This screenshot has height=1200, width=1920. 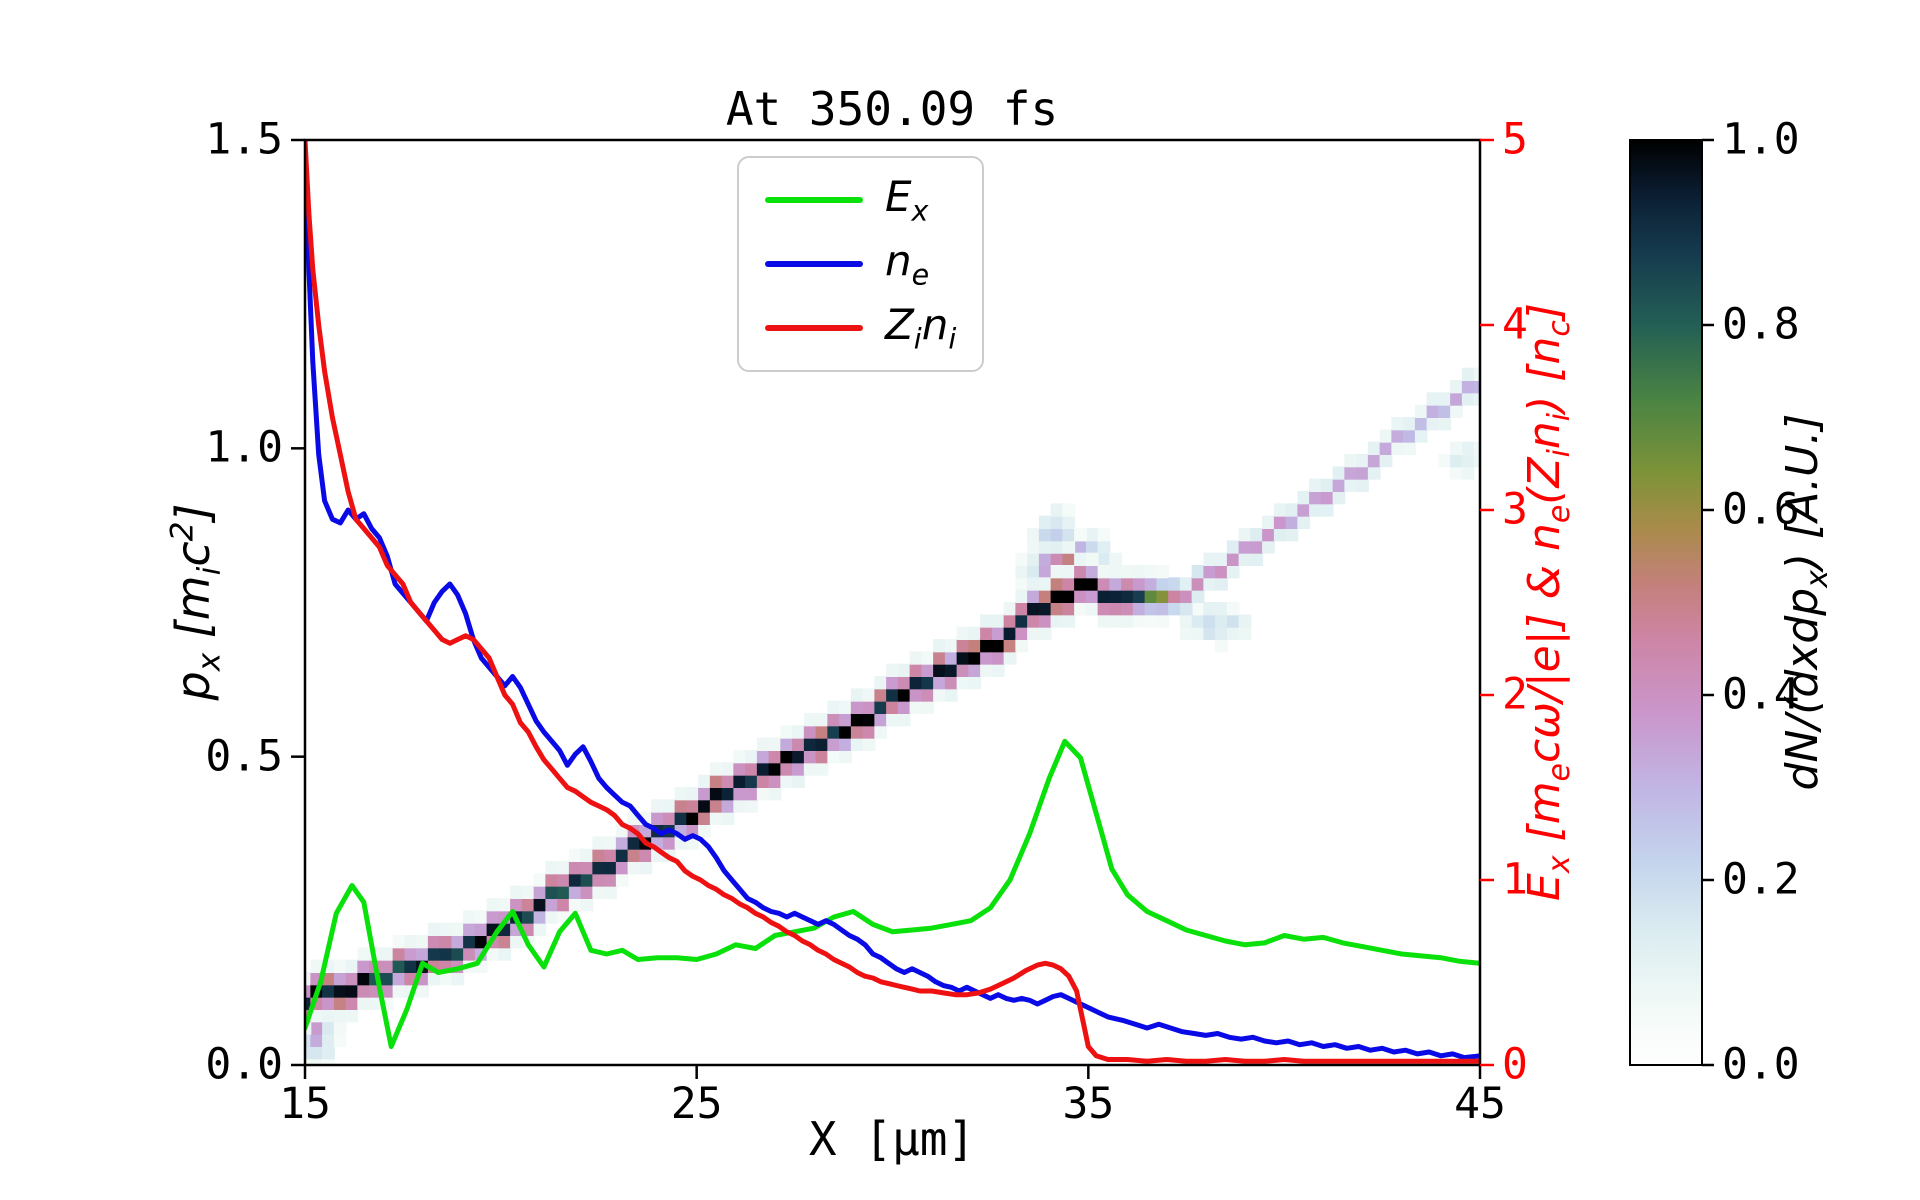 I want to click on tick-label: 0.2, so click(x=1761, y=879).